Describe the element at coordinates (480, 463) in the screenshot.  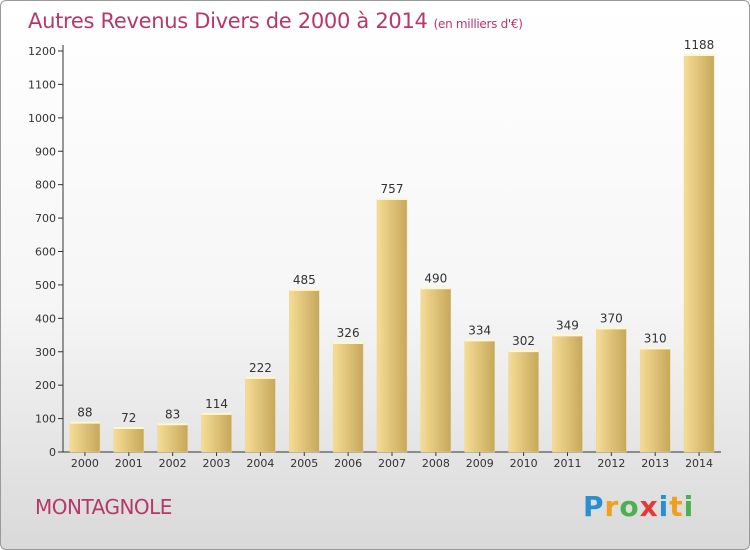
I see `x-tick-label: 2009` at that location.